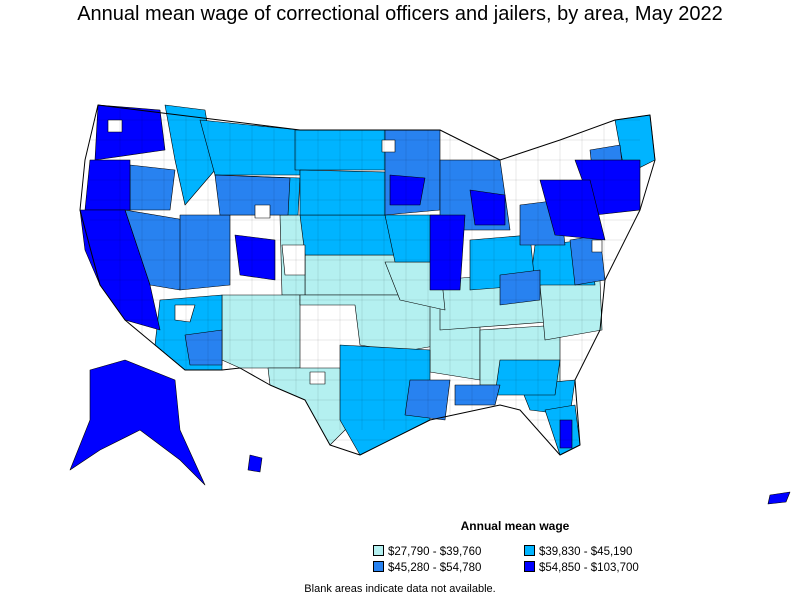 The height and width of the screenshot is (600, 800). Describe the element at coordinates (262, 211) in the screenshot. I see `nodata-utah` at that location.